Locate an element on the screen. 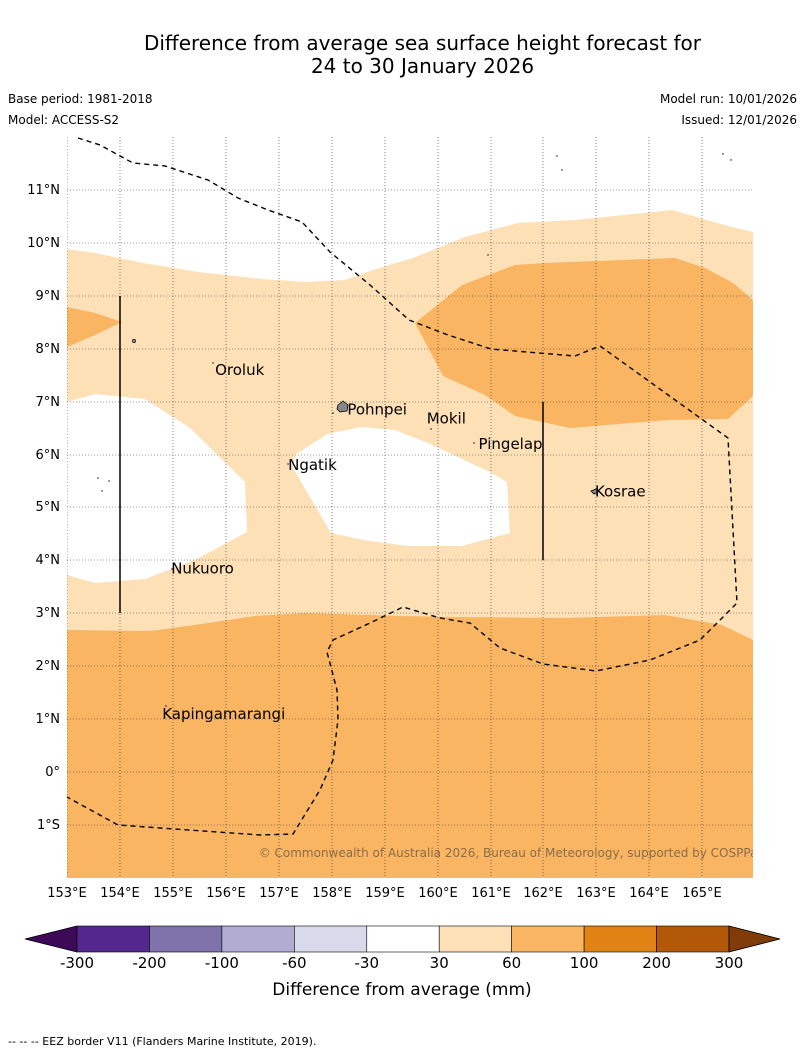 The height and width of the screenshot is (1058, 804). colorbar-tick-label: -100 is located at coordinates (222, 963).